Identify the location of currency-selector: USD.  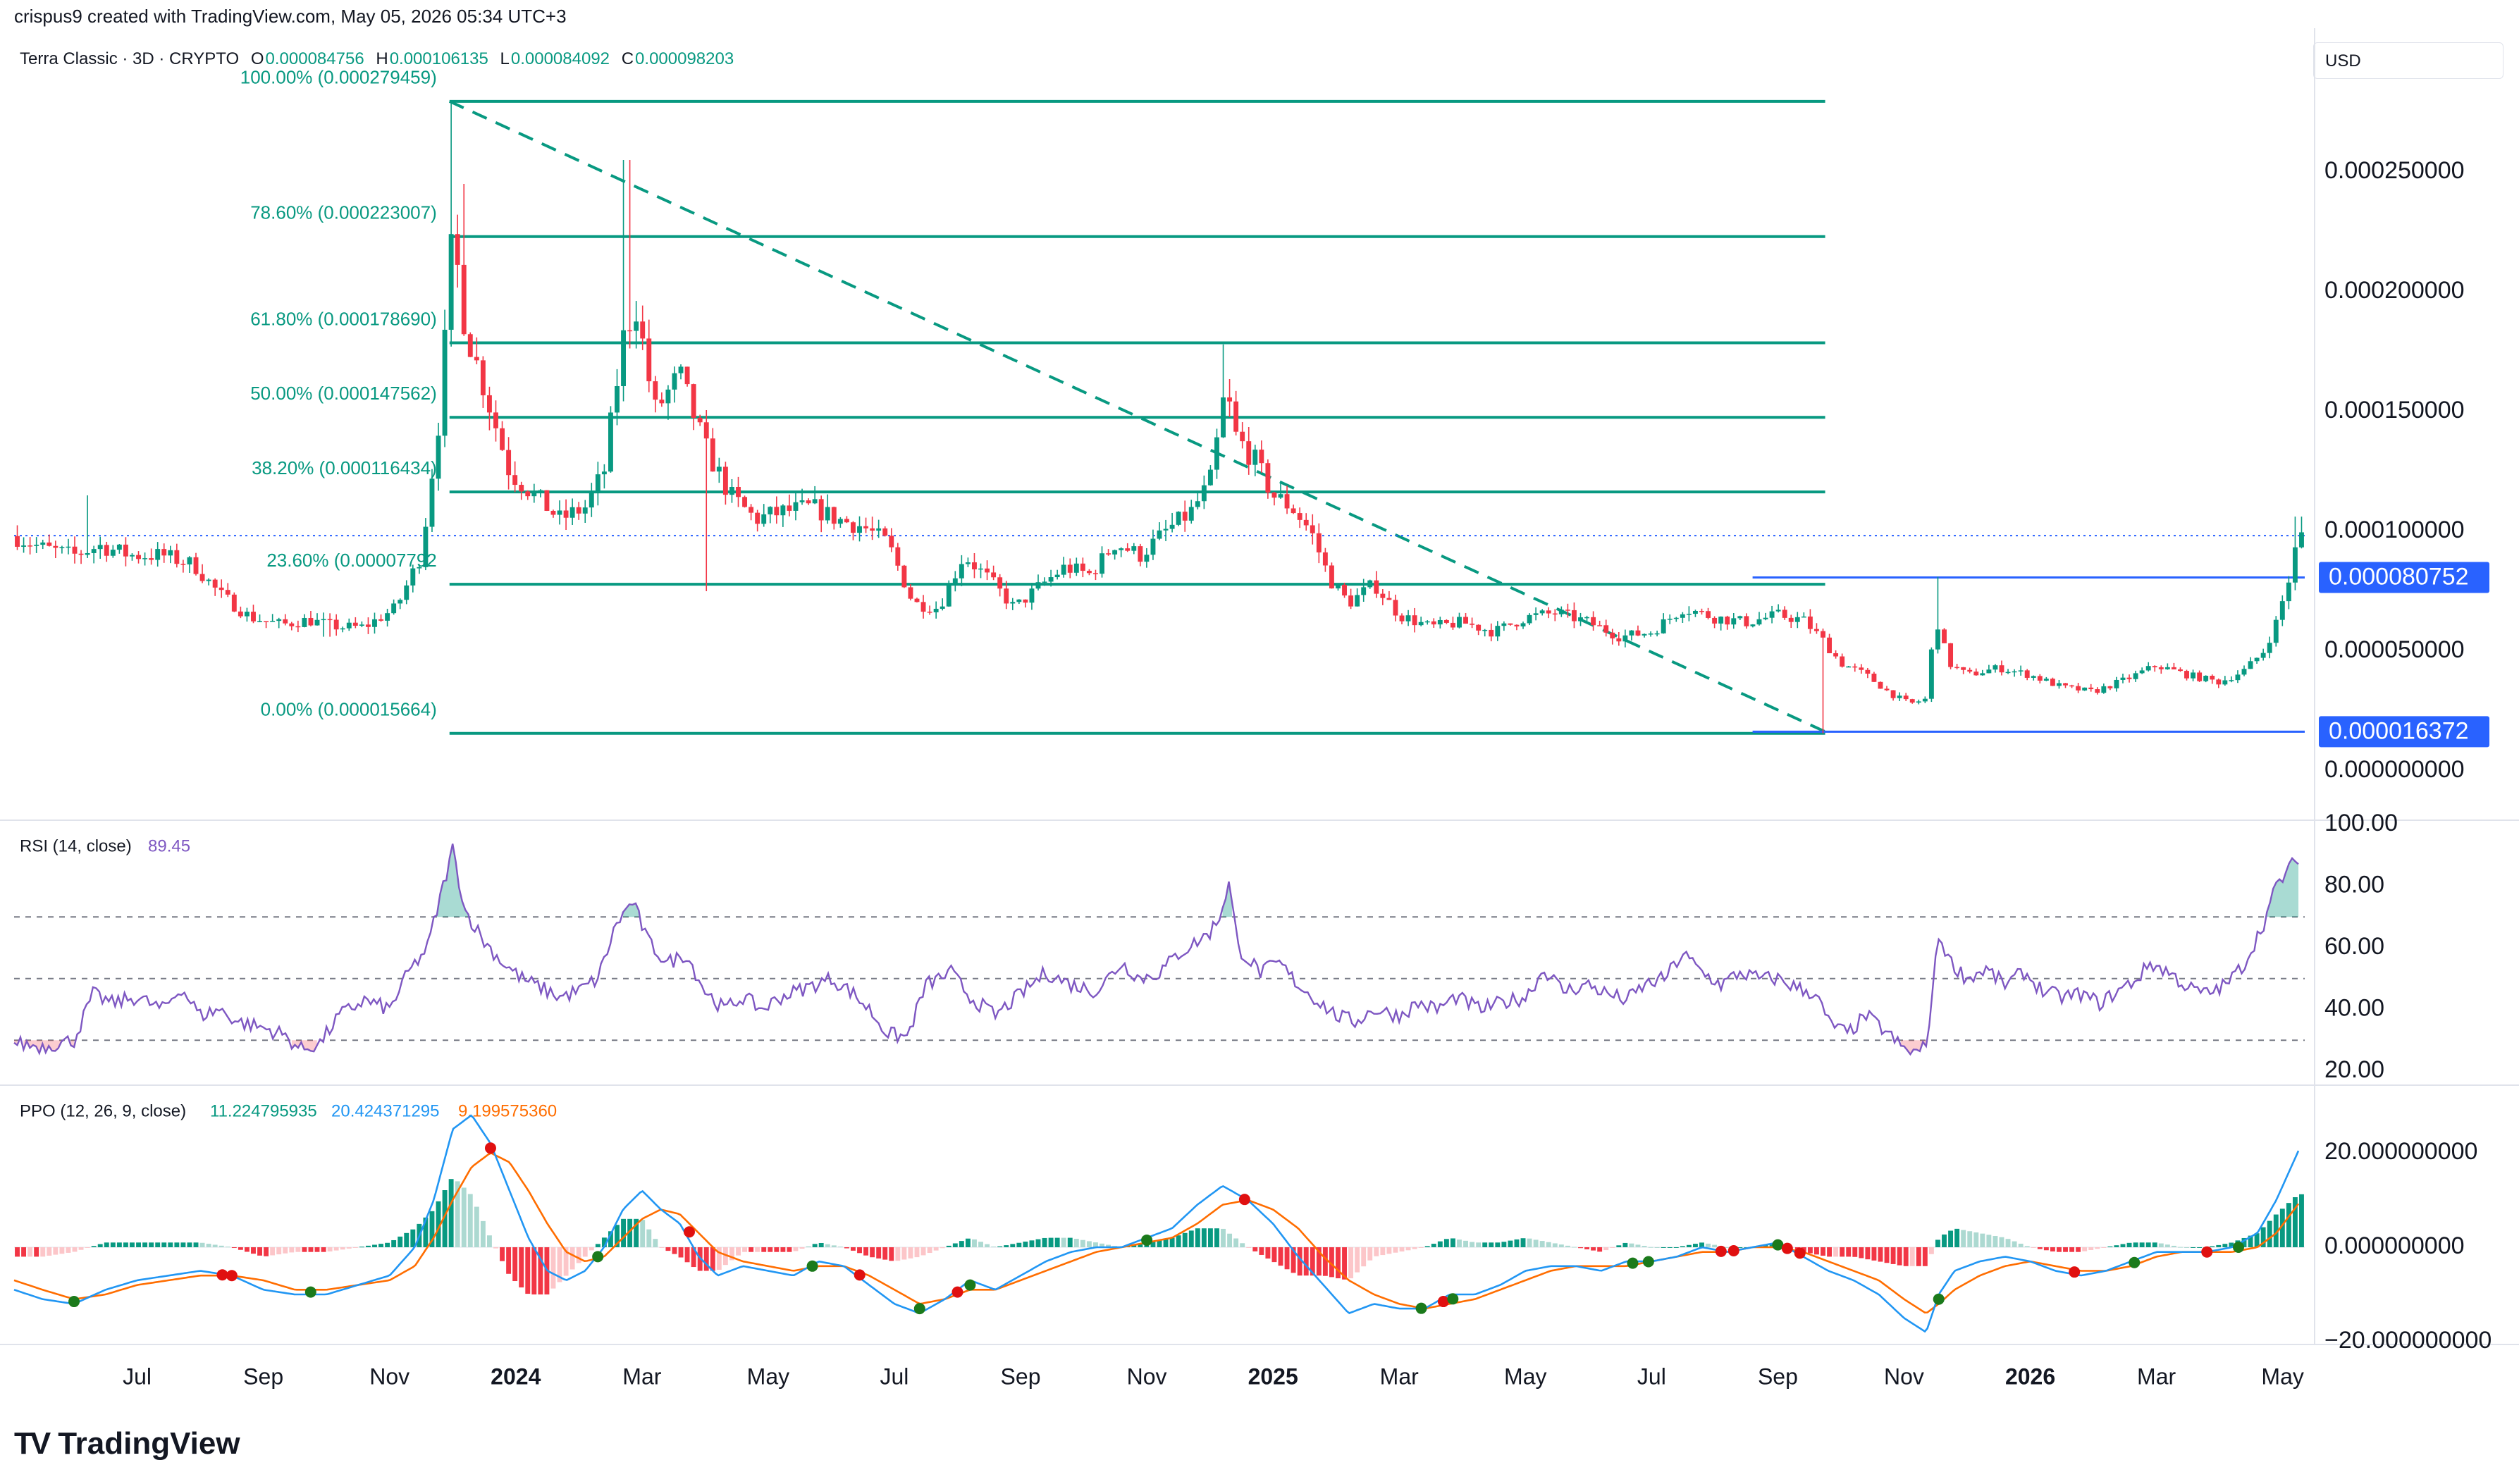
(2408, 60).